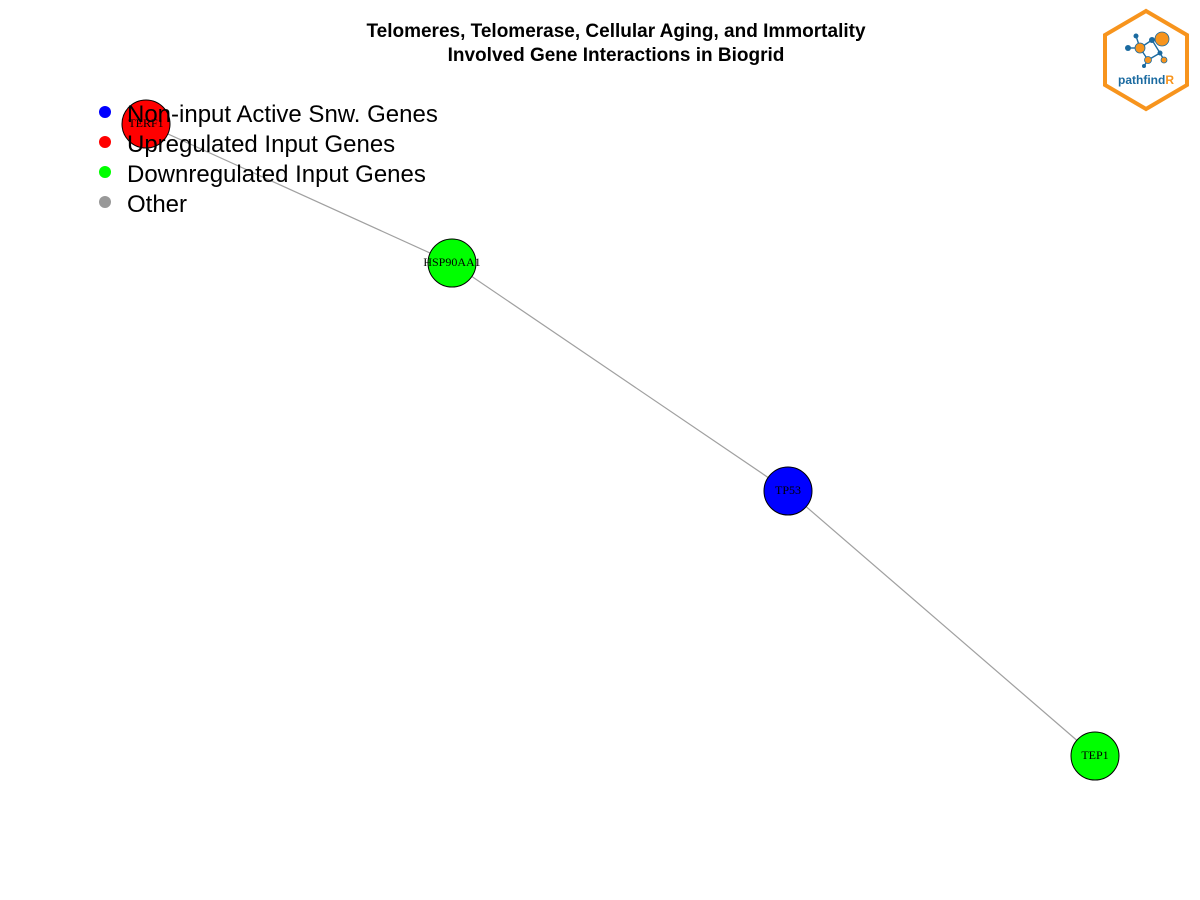 Image resolution: width=1200 pixels, height=900 pixels. What do you see at coordinates (620, 377) in the screenshot?
I see `edge-hsp90aa1-tp53` at bounding box center [620, 377].